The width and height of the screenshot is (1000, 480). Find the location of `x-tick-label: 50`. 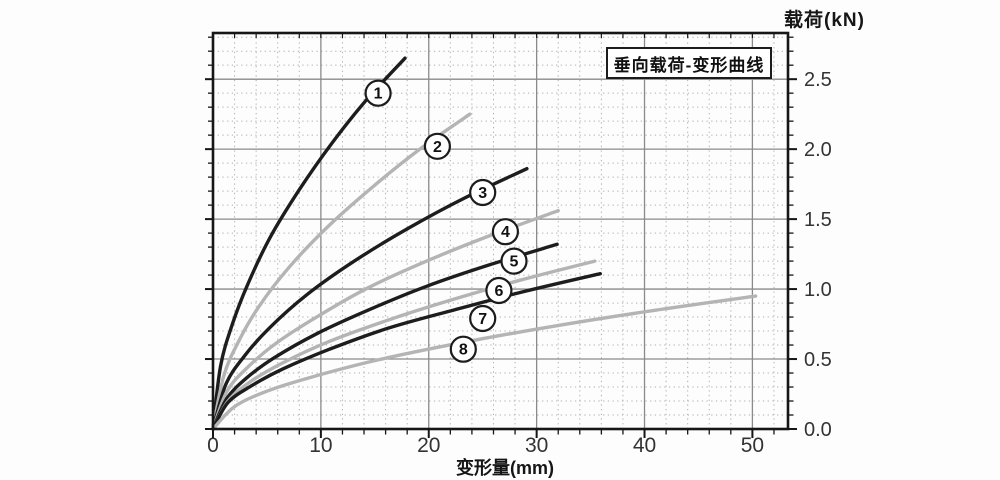

x-tick-label: 50 is located at coordinates (752, 445).